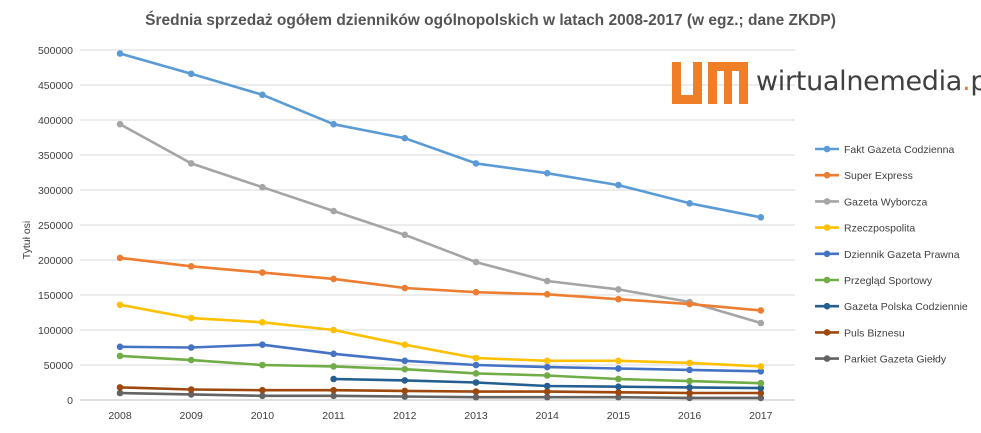  Describe the element at coordinates (192, 416) in the screenshot. I see `x-tick-label: 2009` at that location.